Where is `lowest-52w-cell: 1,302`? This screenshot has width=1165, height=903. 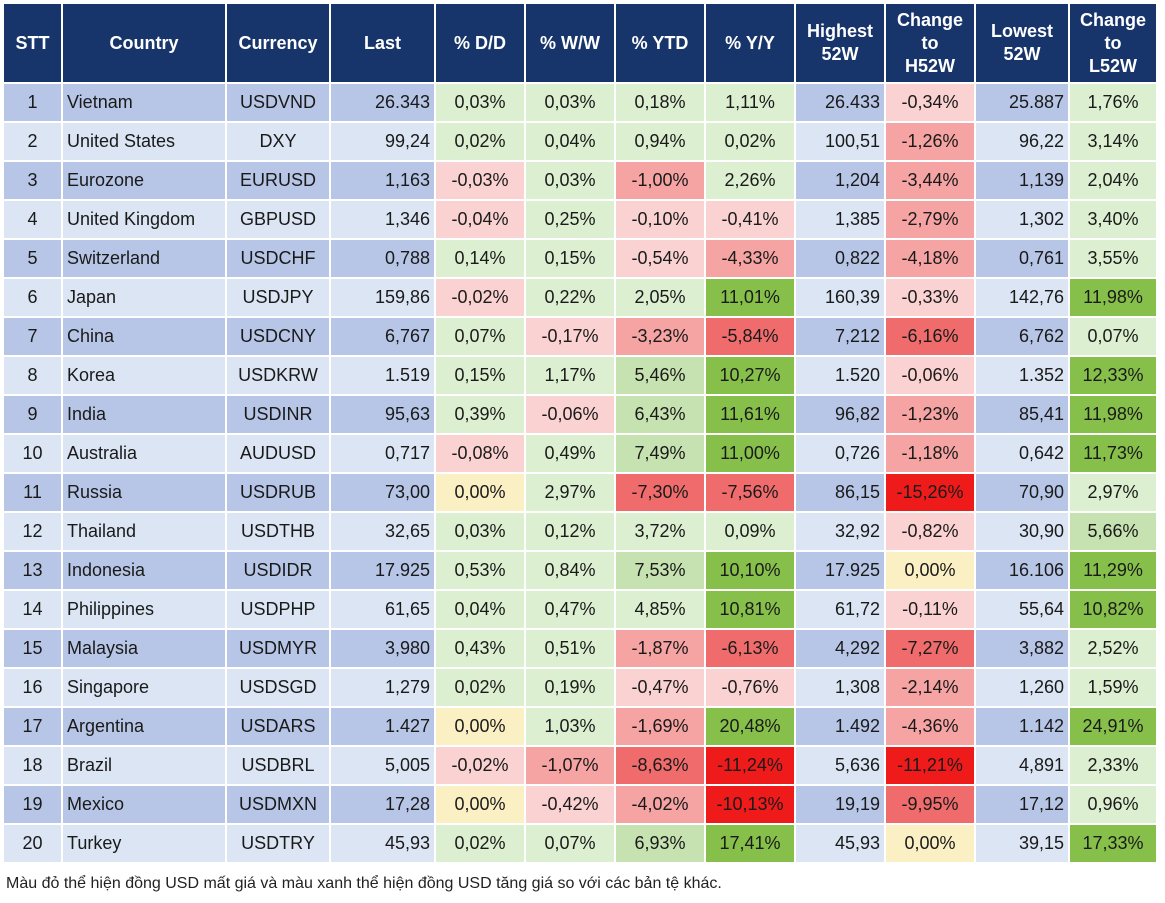 lowest-52w-cell: 1,302 is located at coordinates (1022, 219).